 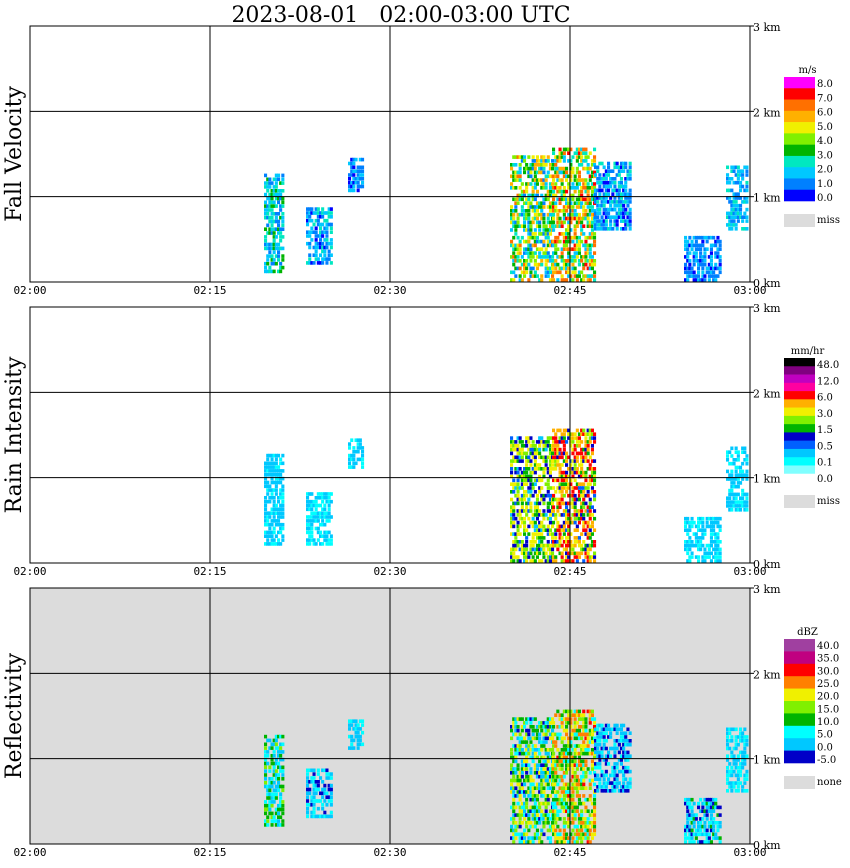 What do you see at coordinates (828, 659) in the screenshot?
I see `colorbar-tick-label: 35.0` at bounding box center [828, 659].